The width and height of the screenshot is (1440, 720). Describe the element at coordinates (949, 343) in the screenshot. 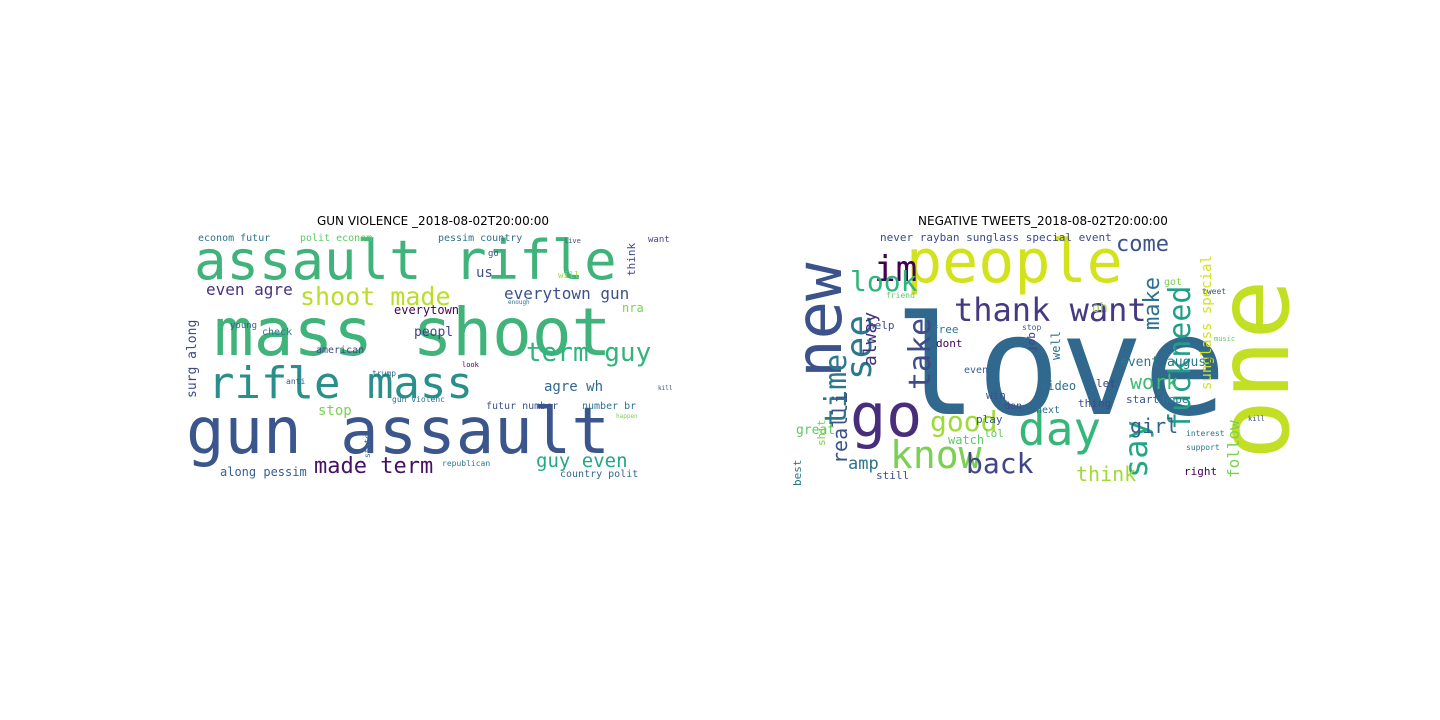

I see `cloud-word: dont` at that location.